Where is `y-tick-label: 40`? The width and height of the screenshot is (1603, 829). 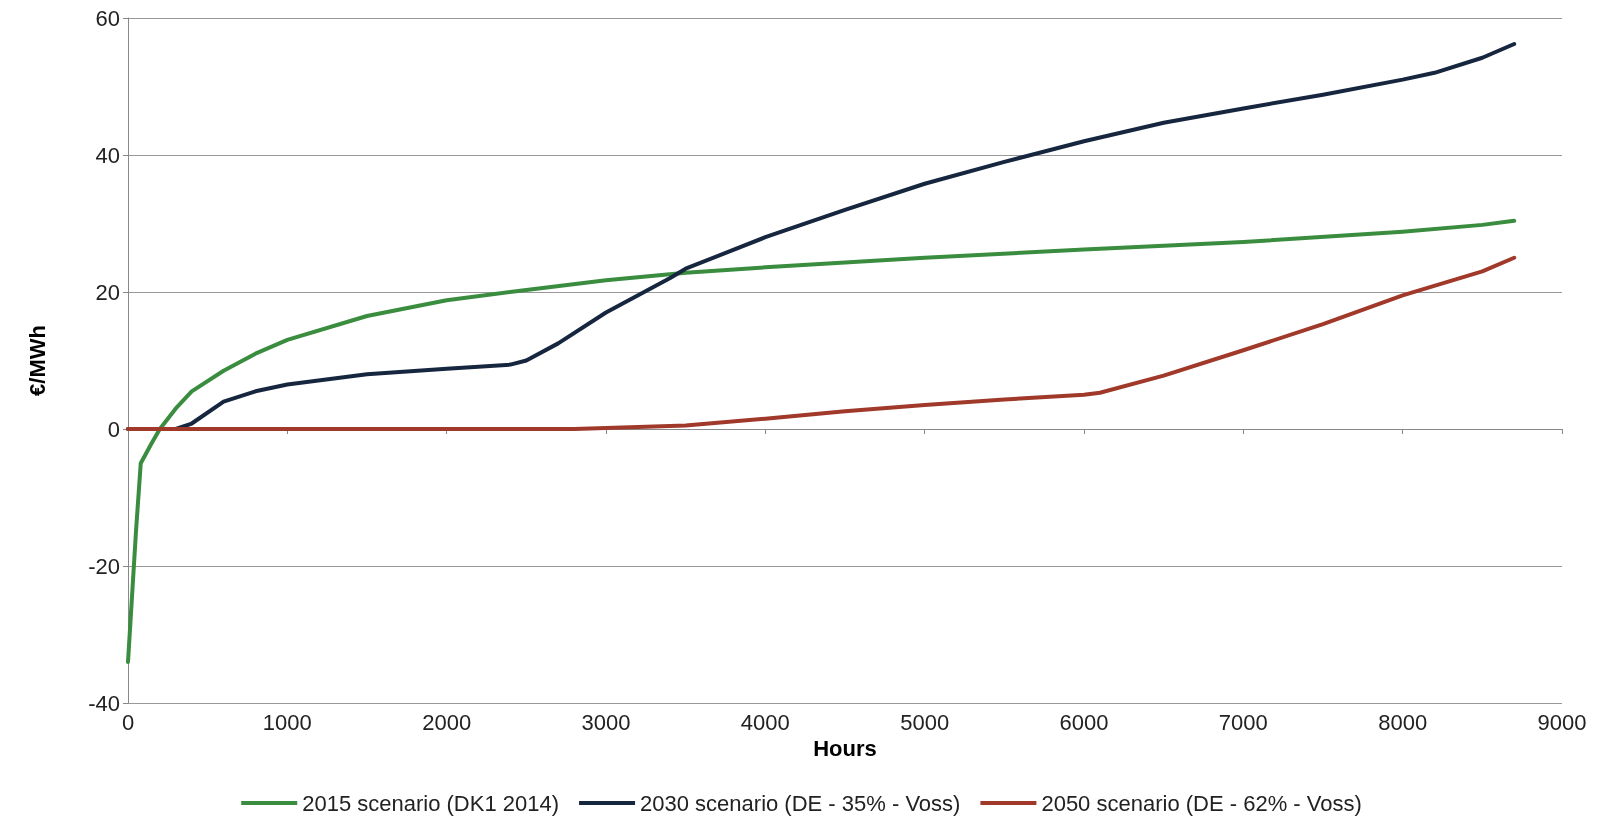 y-tick-label: 40 is located at coordinates (107, 155).